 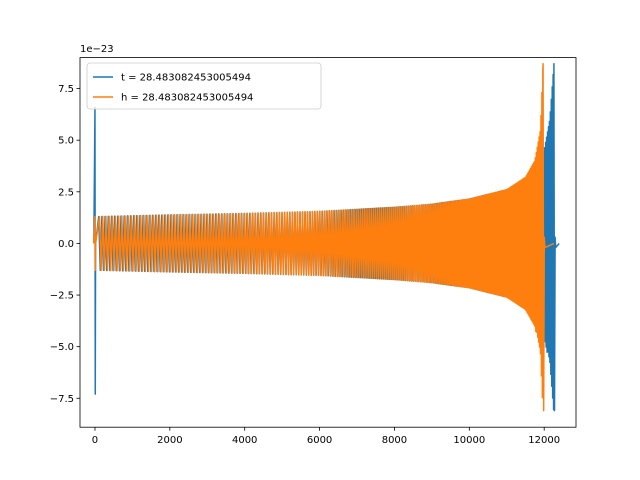 I want to click on y-tick-label: 5.0, so click(x=66, y=141).